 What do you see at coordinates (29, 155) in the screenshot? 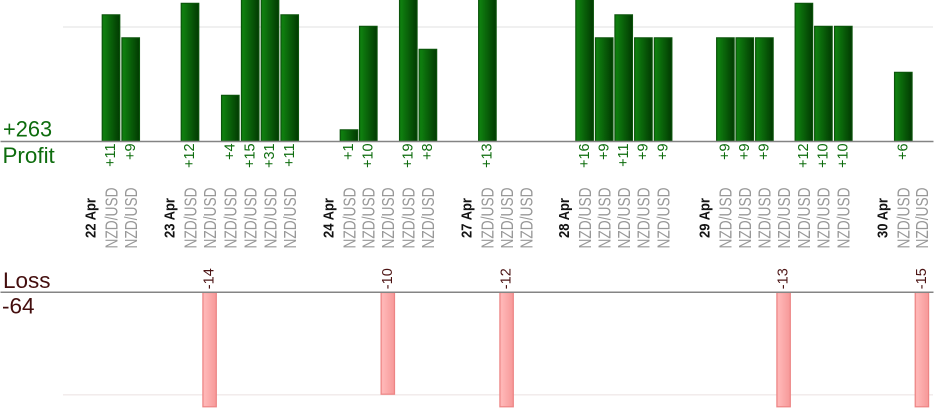
I see `svg-text: Profit` at bounding box center [29, 155].